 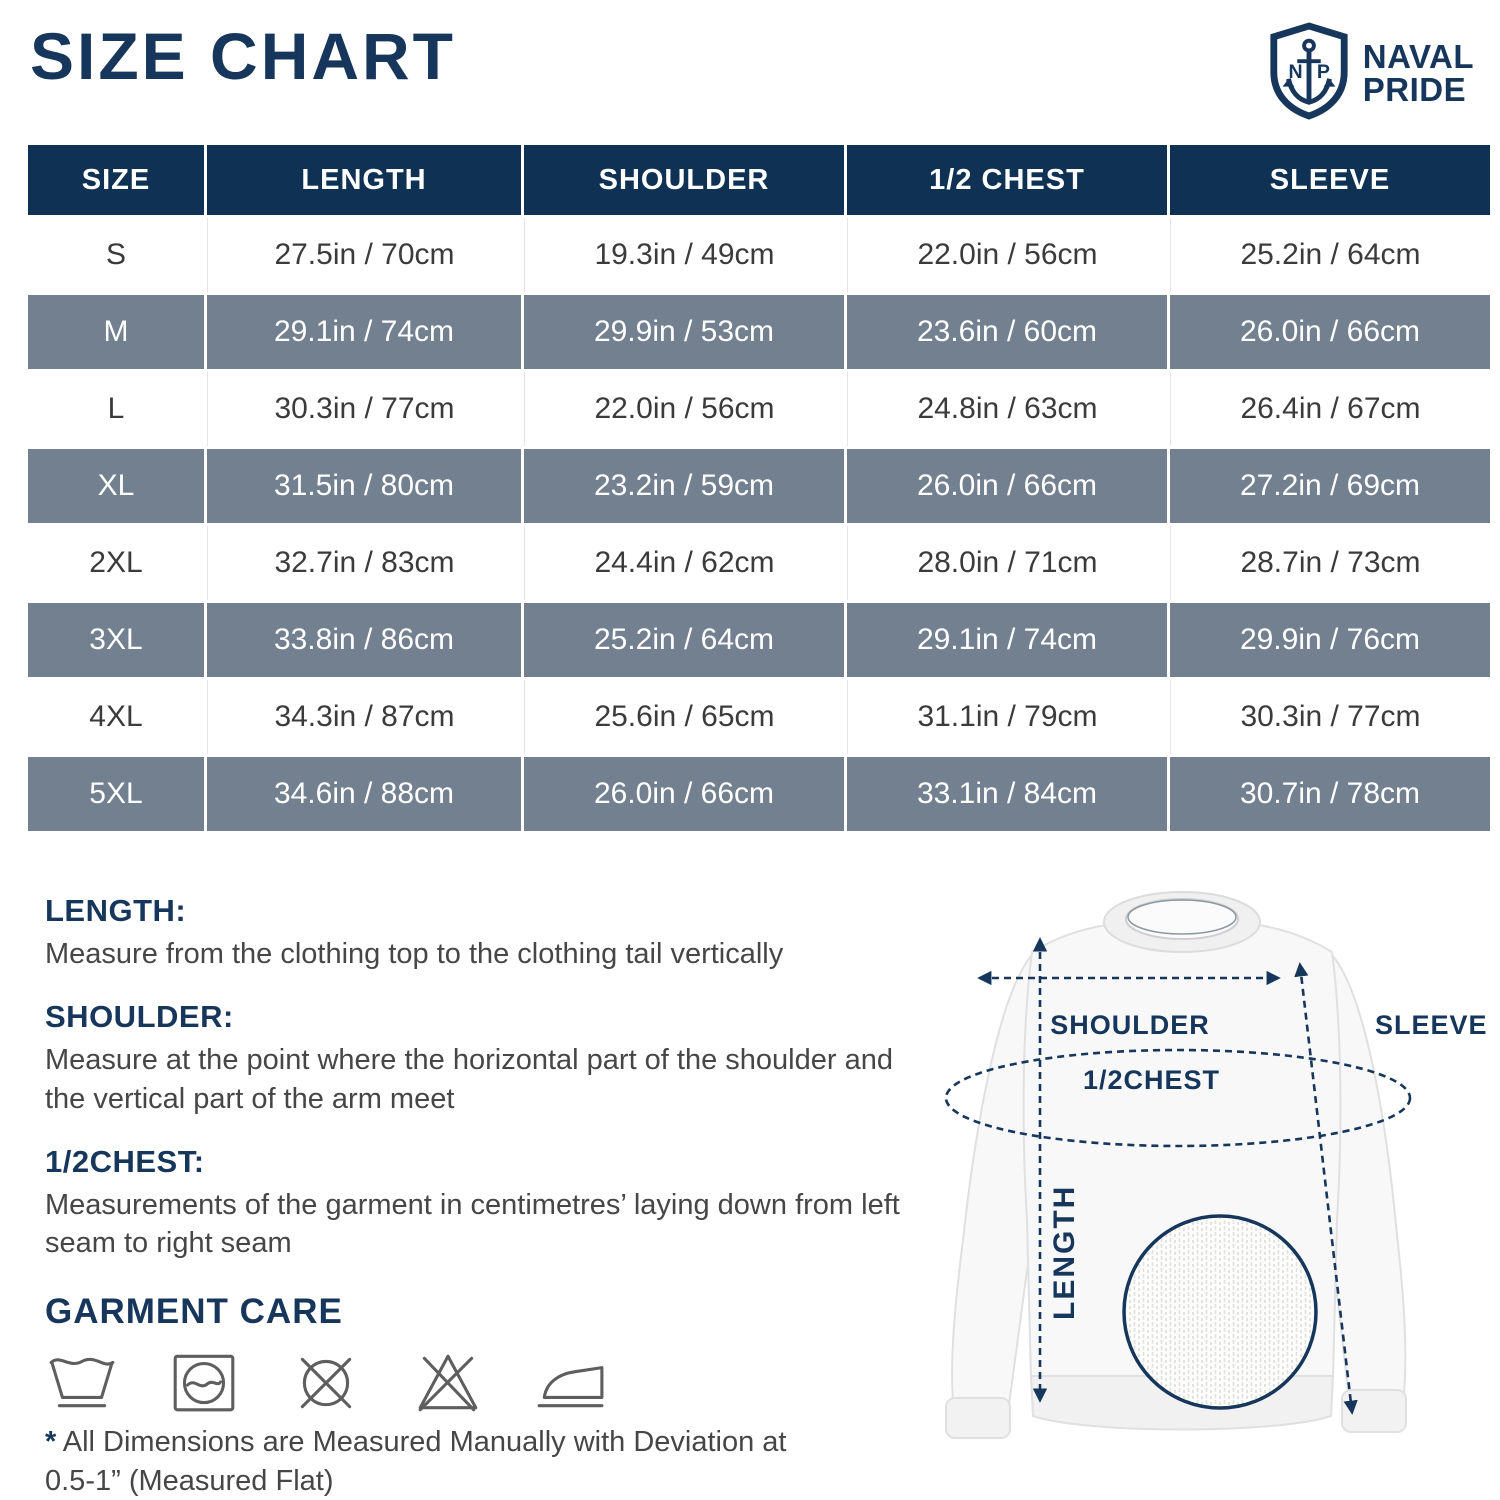 I want to click on chest-cell: 29.1in / 74cm, so click(x=1007, y=640).